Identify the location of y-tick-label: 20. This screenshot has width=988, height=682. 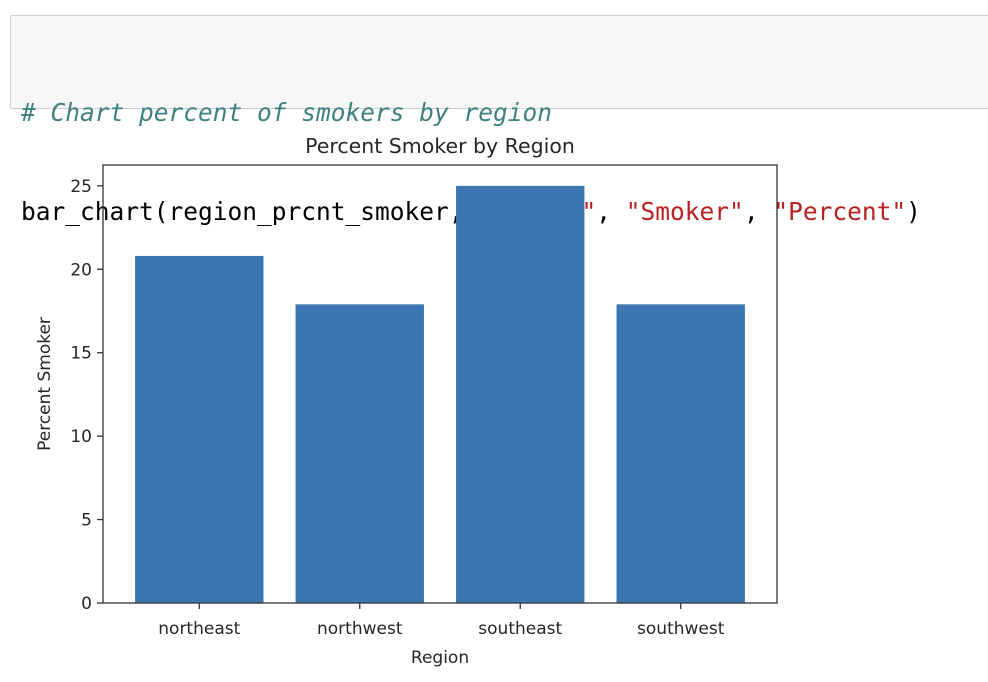
(81, 270).